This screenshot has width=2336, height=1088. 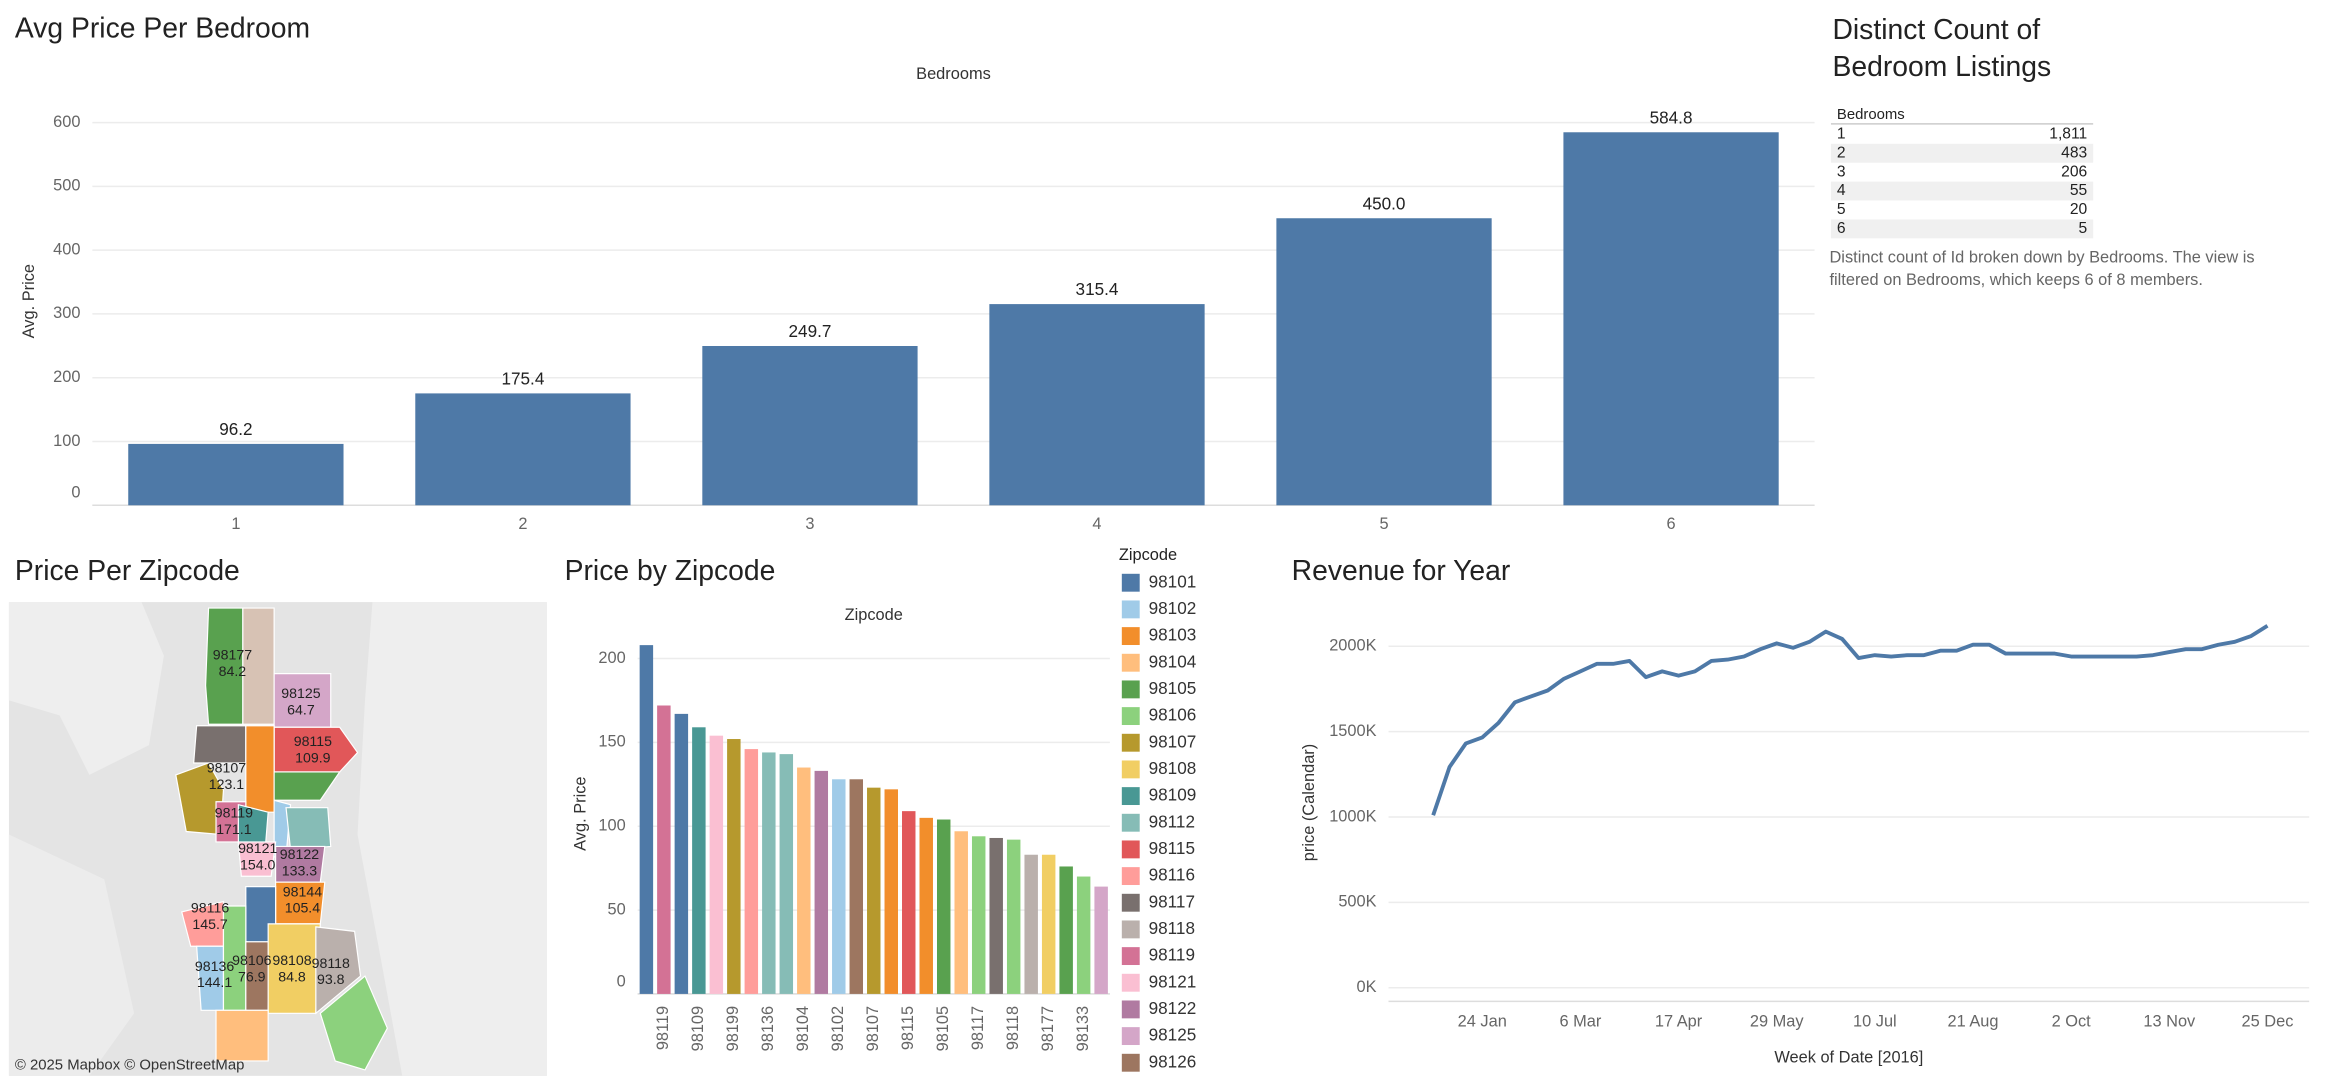 I want to click on y-tick-label: 50, so click(x=616, y=909).